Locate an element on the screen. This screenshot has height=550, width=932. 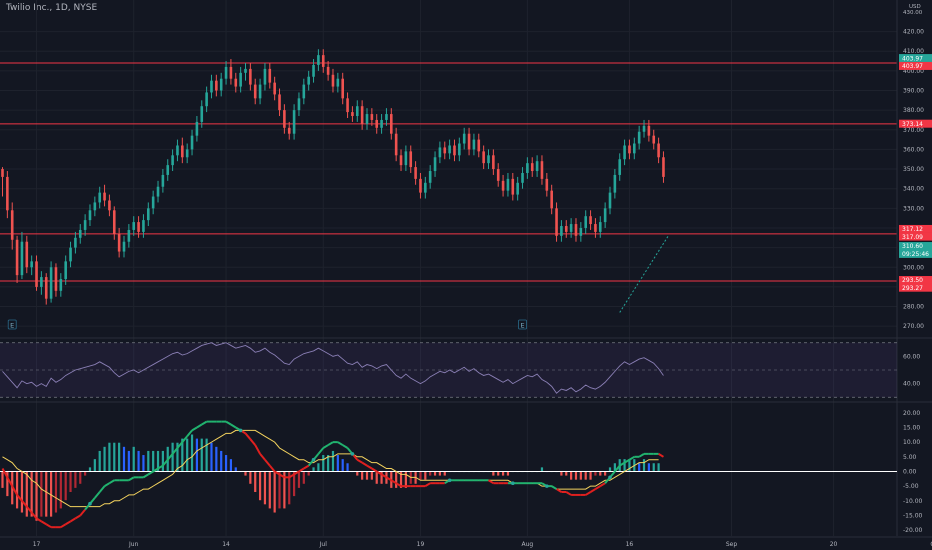
price-axis-label: 350.00 is located at coordinates (913, 169).